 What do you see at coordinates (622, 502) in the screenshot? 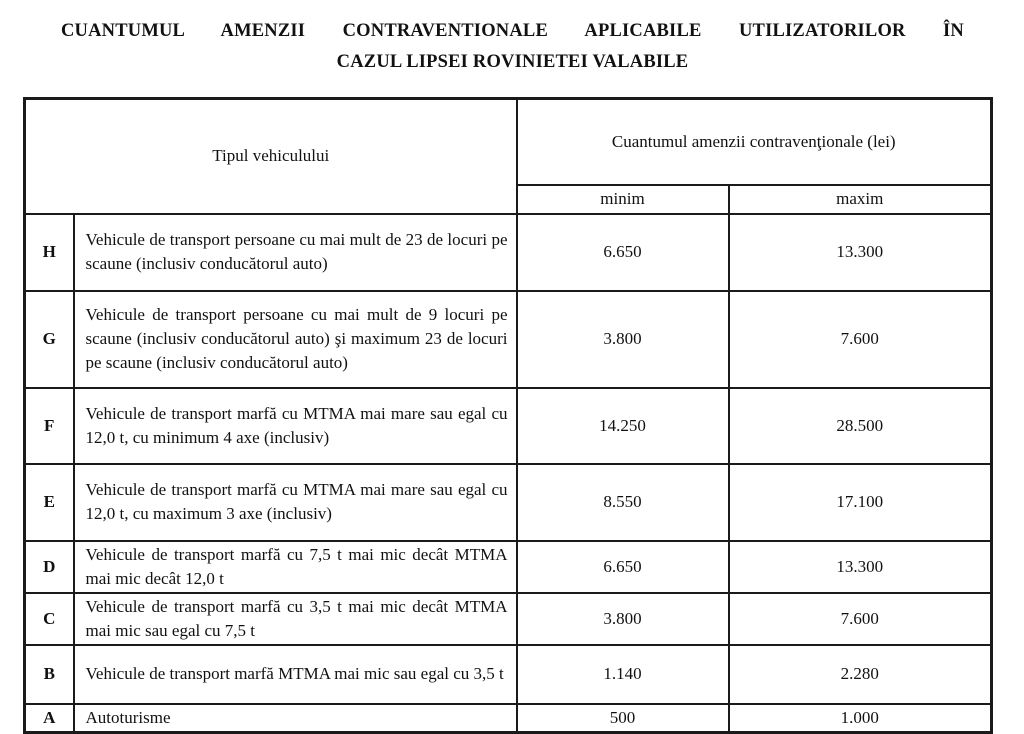
I see `fine-min: 8.550` at bounding box center [622, 502].